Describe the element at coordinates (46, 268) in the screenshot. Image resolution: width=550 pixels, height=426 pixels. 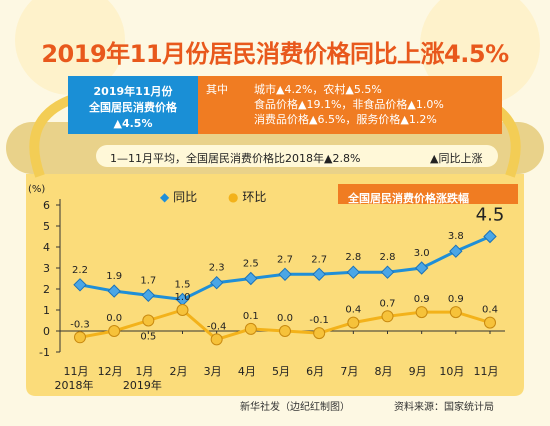
I see `y-tick-label: 3` at that location.